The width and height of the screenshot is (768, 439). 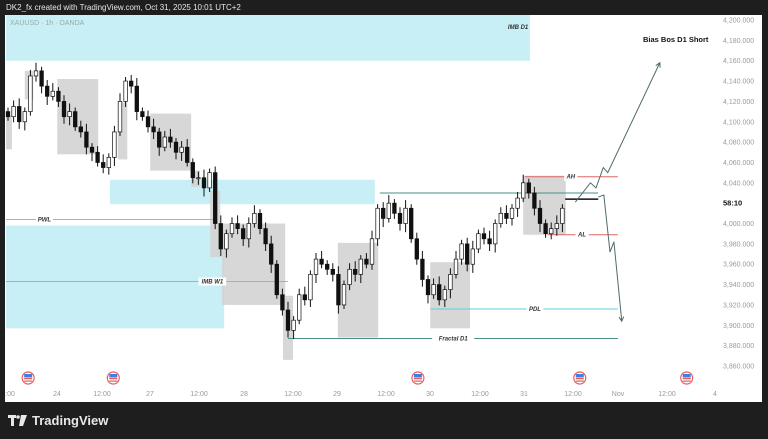 What do you see at coordinates (738, 285) in the screenshot?
I see `price-tick: 3,940.000` at bounding box center [738, 285].